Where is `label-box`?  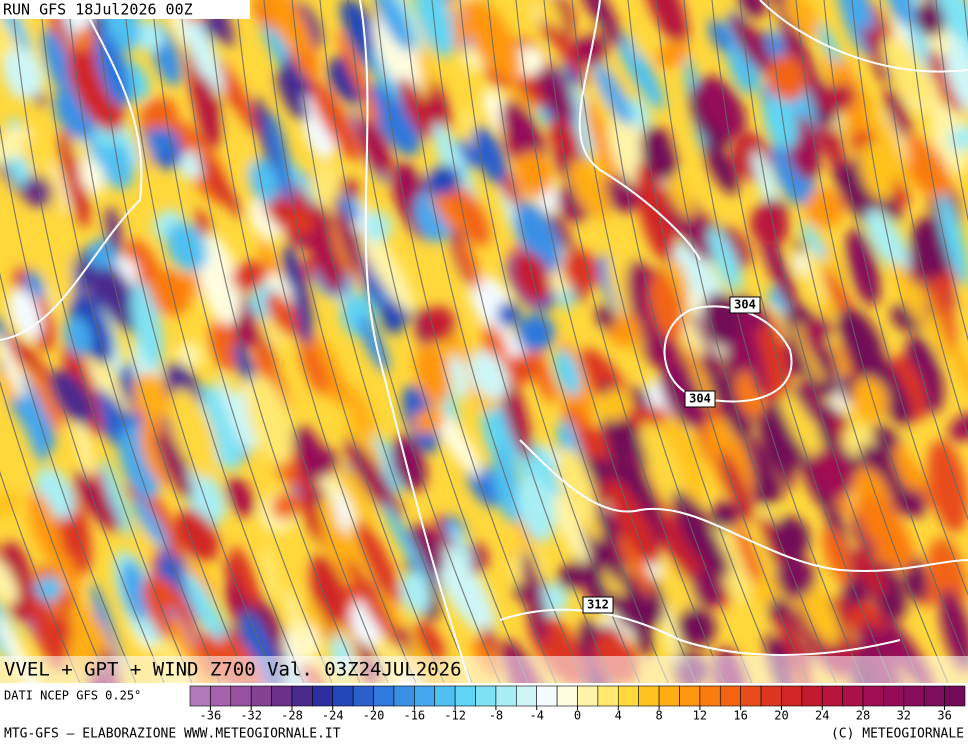 label-box is located at coordinates (745, 305).